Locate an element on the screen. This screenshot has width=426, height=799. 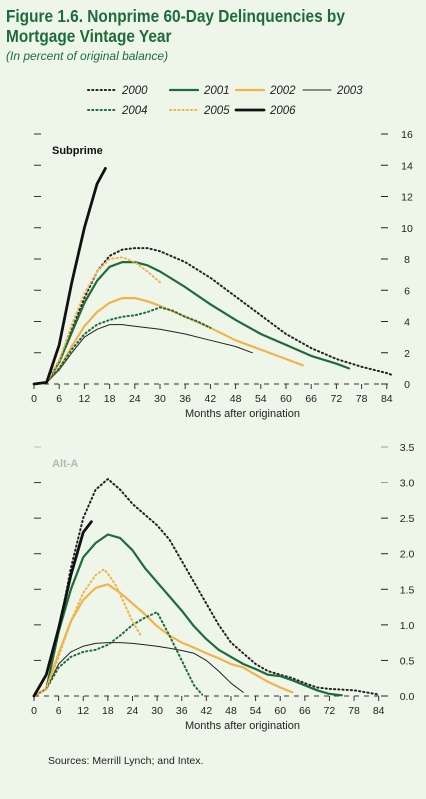
y-tick-label: 12 is located at coordinates (407, 198).